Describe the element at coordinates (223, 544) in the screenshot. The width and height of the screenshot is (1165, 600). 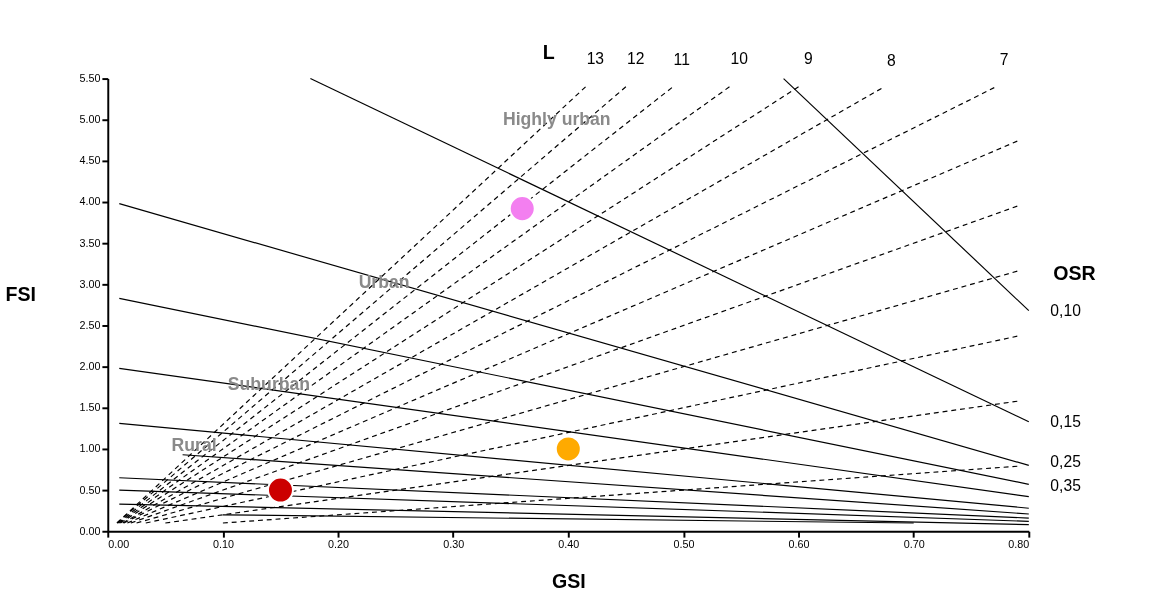
I see `x-tick-label: 0.10` at that location.